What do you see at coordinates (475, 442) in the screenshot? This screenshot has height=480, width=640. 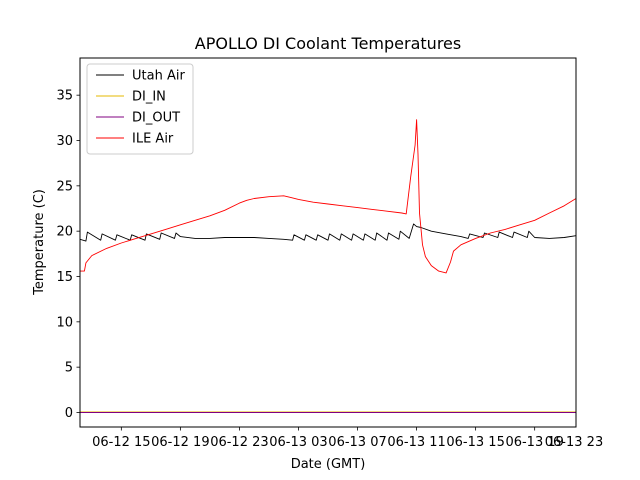 I see `x-tick-label: 06-13 15` at bounding box center [475, 442].